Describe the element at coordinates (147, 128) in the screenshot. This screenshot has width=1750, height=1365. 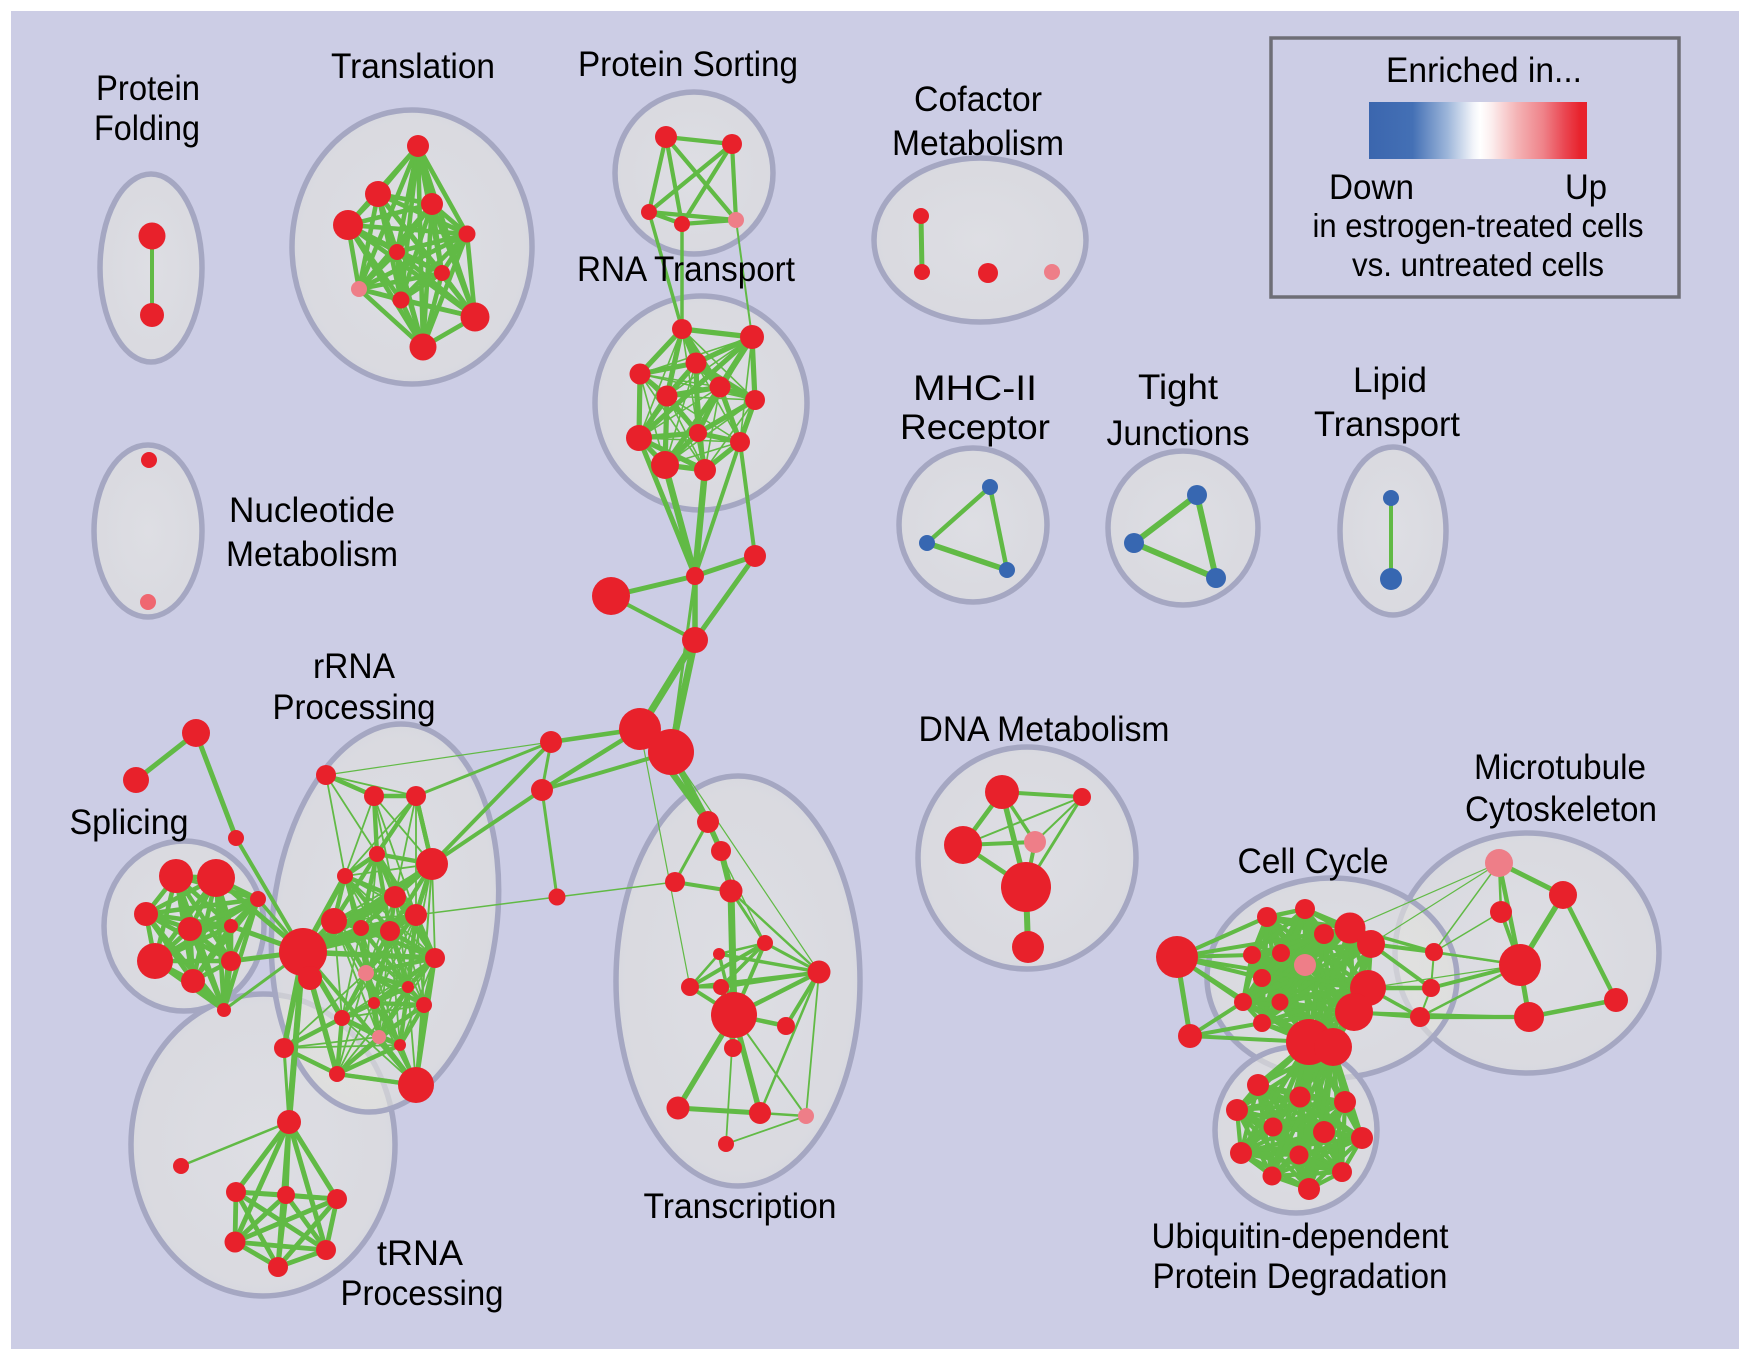
I see `svg-text: Folding` at that location.